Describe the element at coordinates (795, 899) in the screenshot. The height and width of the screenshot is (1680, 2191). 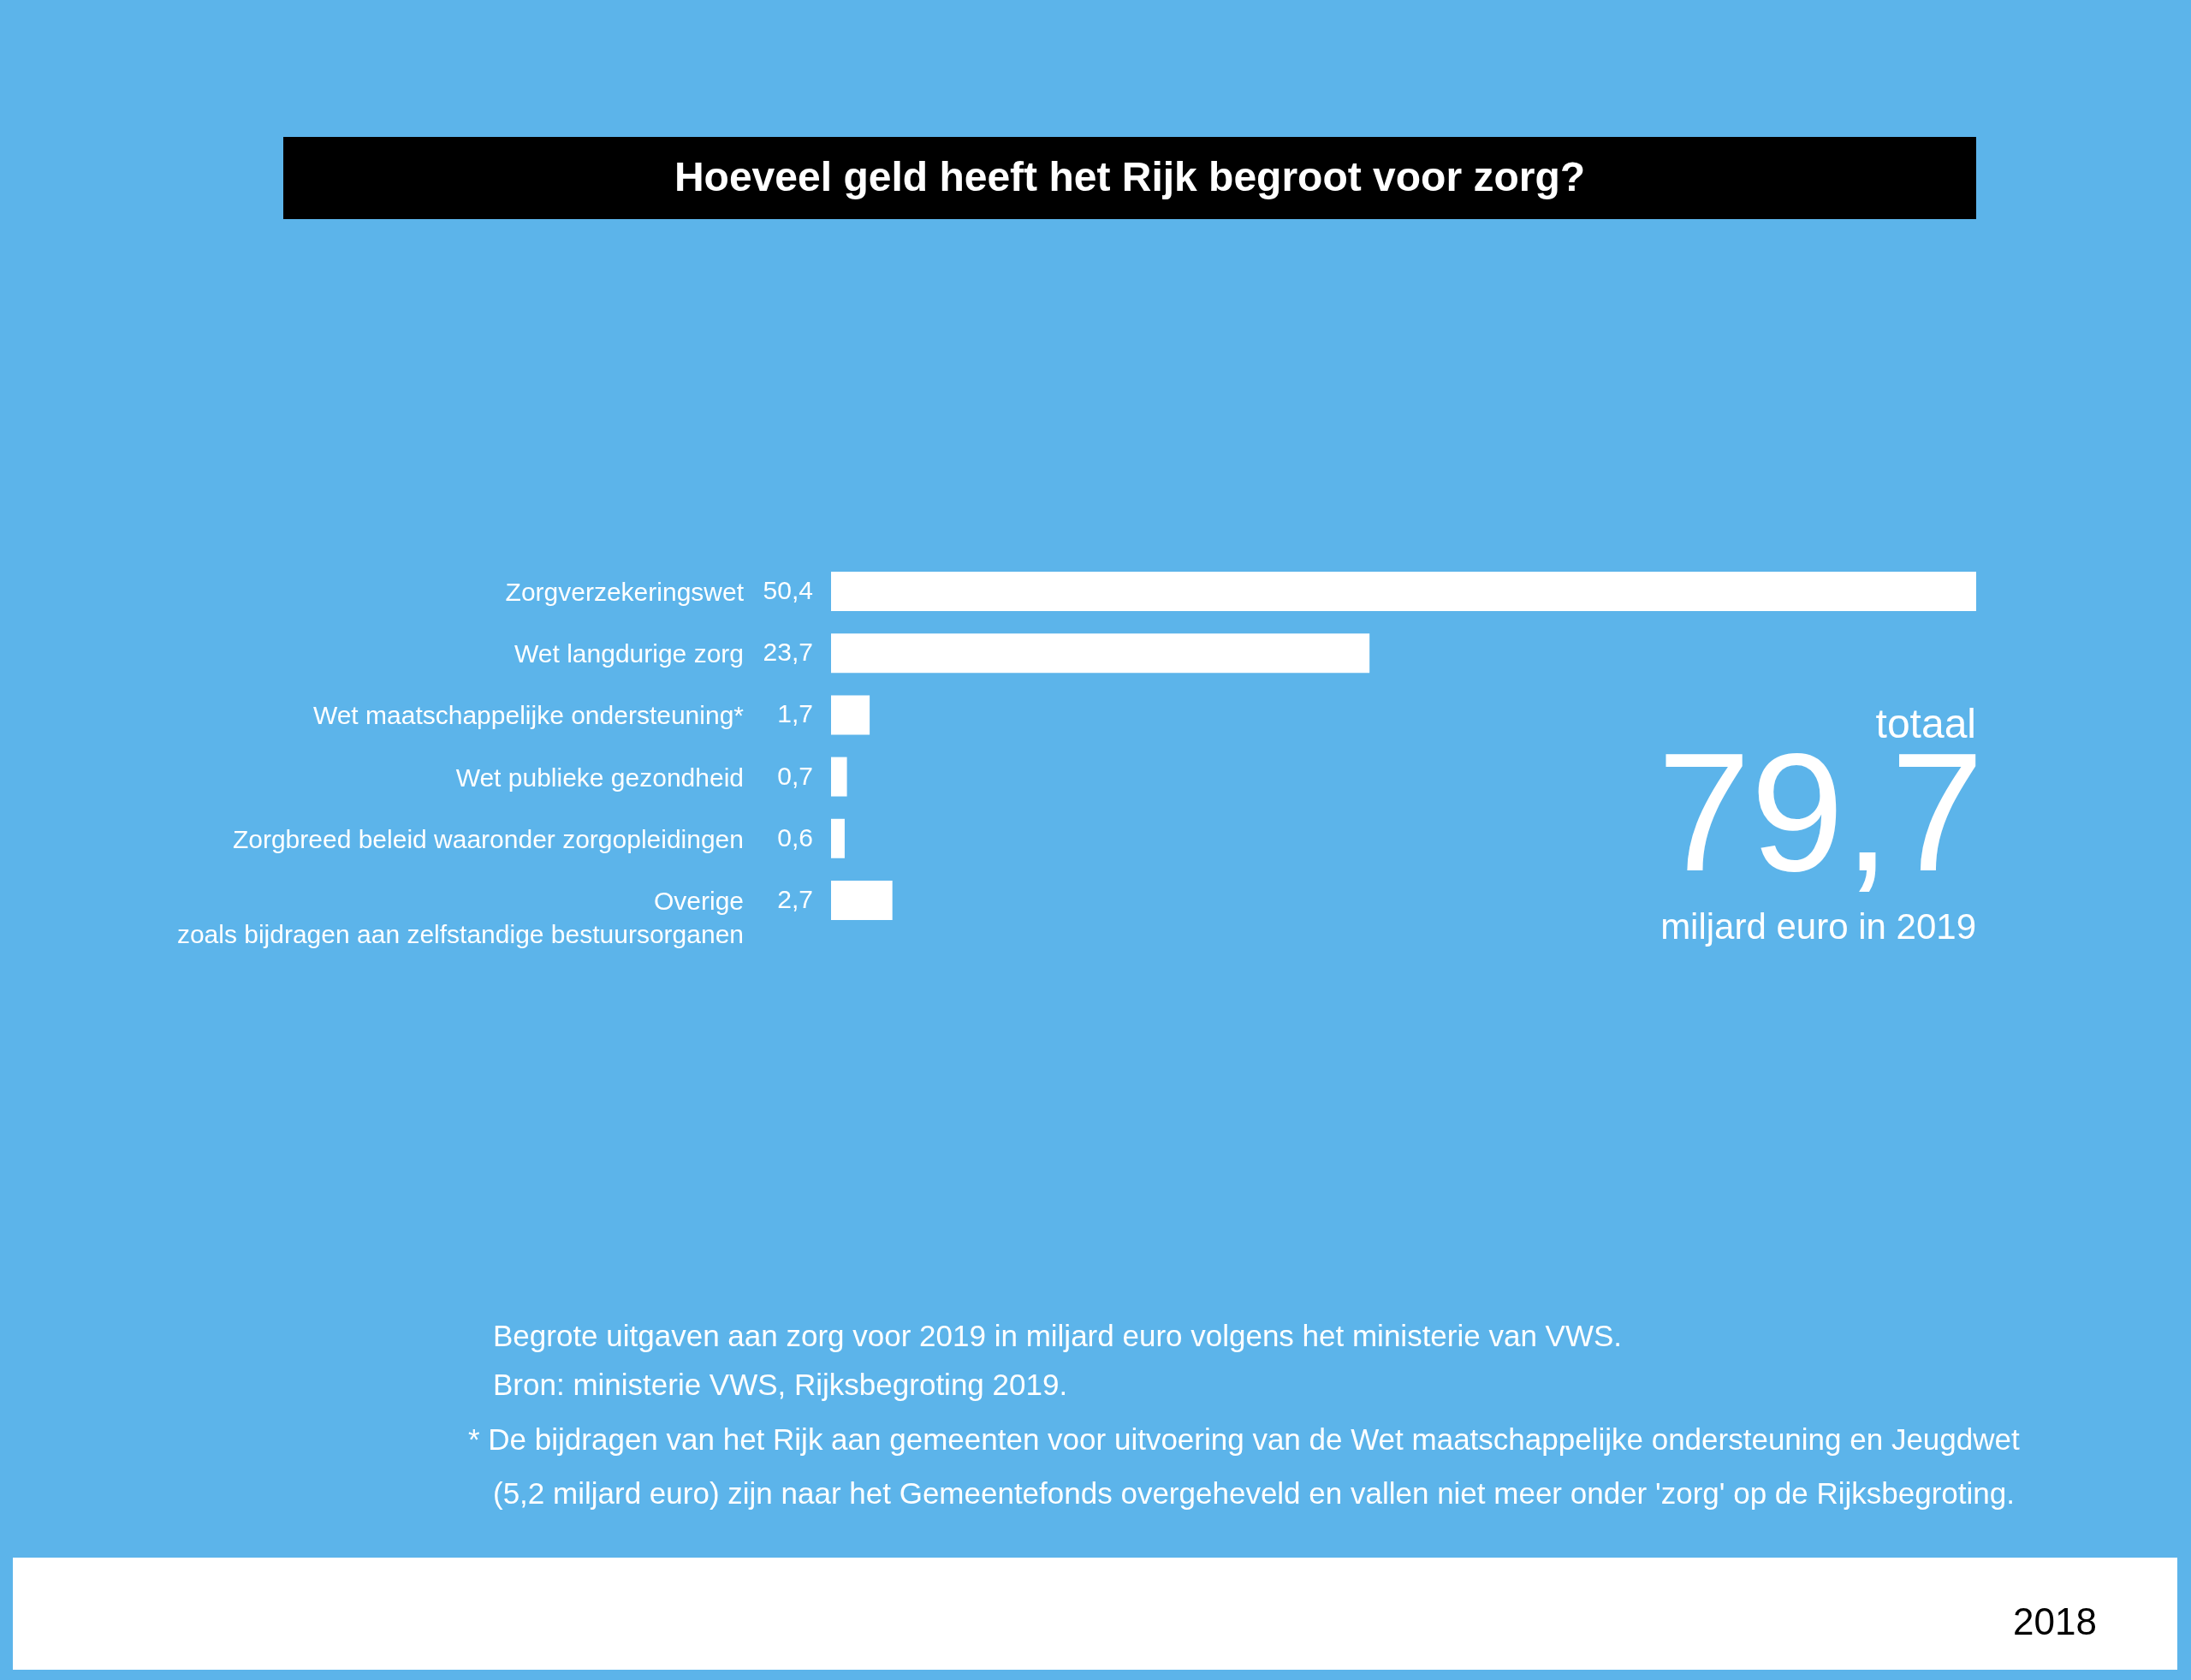
I see `data-label: 2,7` at that location.